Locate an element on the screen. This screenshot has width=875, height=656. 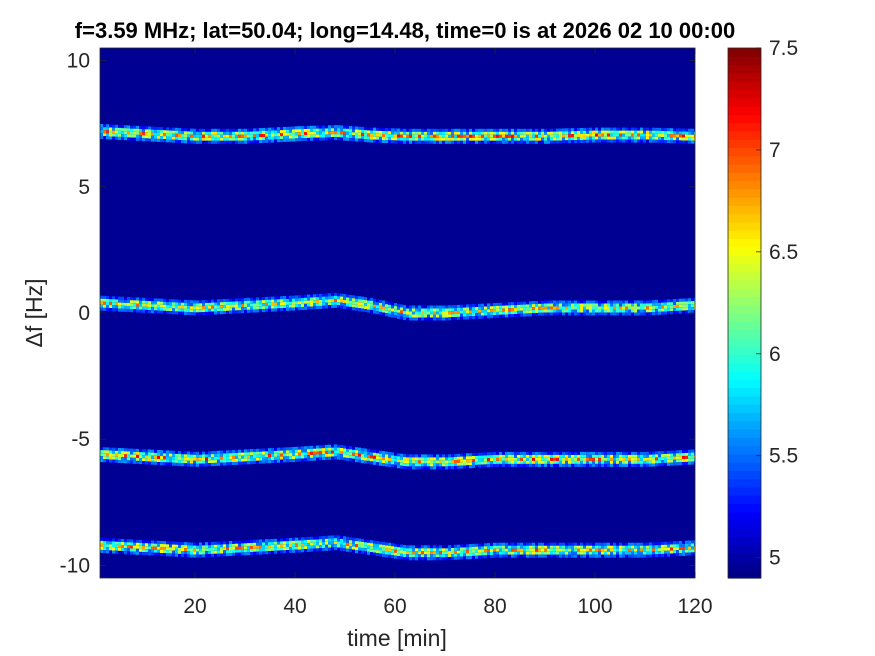
colorbar-band is located at coordinates (744, 574).